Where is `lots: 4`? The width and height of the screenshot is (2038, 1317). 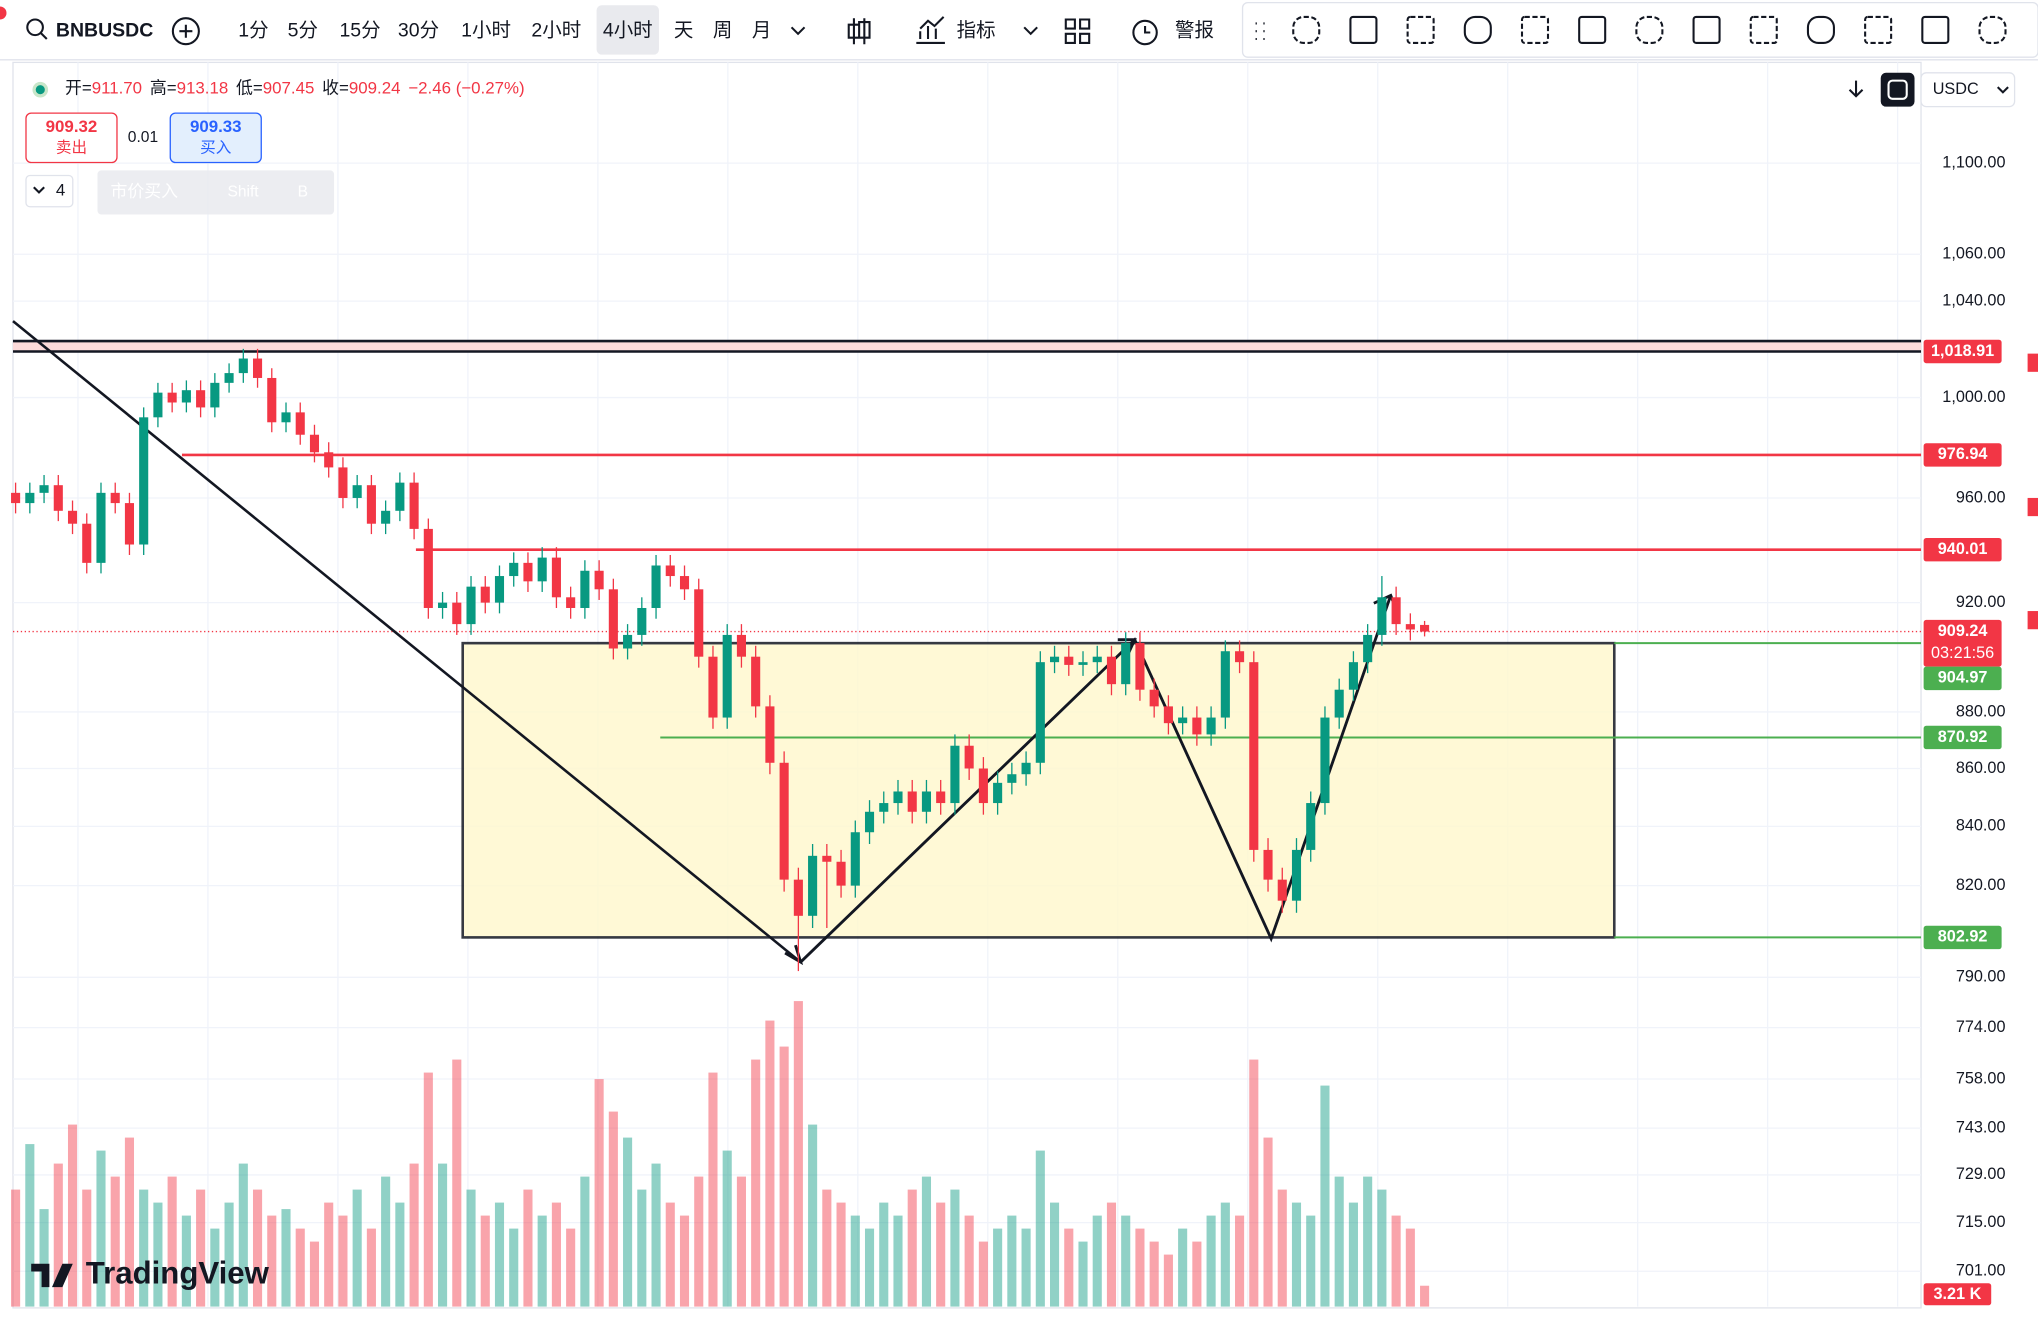
lots: 4 is located at coordinates (60, 190).